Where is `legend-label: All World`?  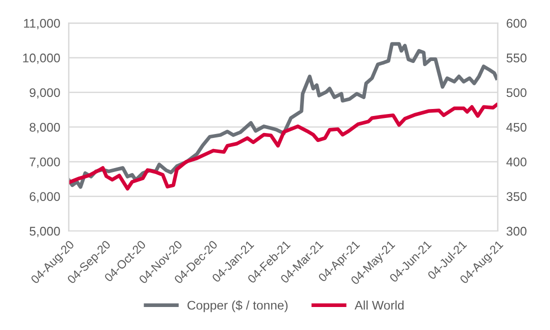
legend-label: All World is located at coordinates (379, 305).